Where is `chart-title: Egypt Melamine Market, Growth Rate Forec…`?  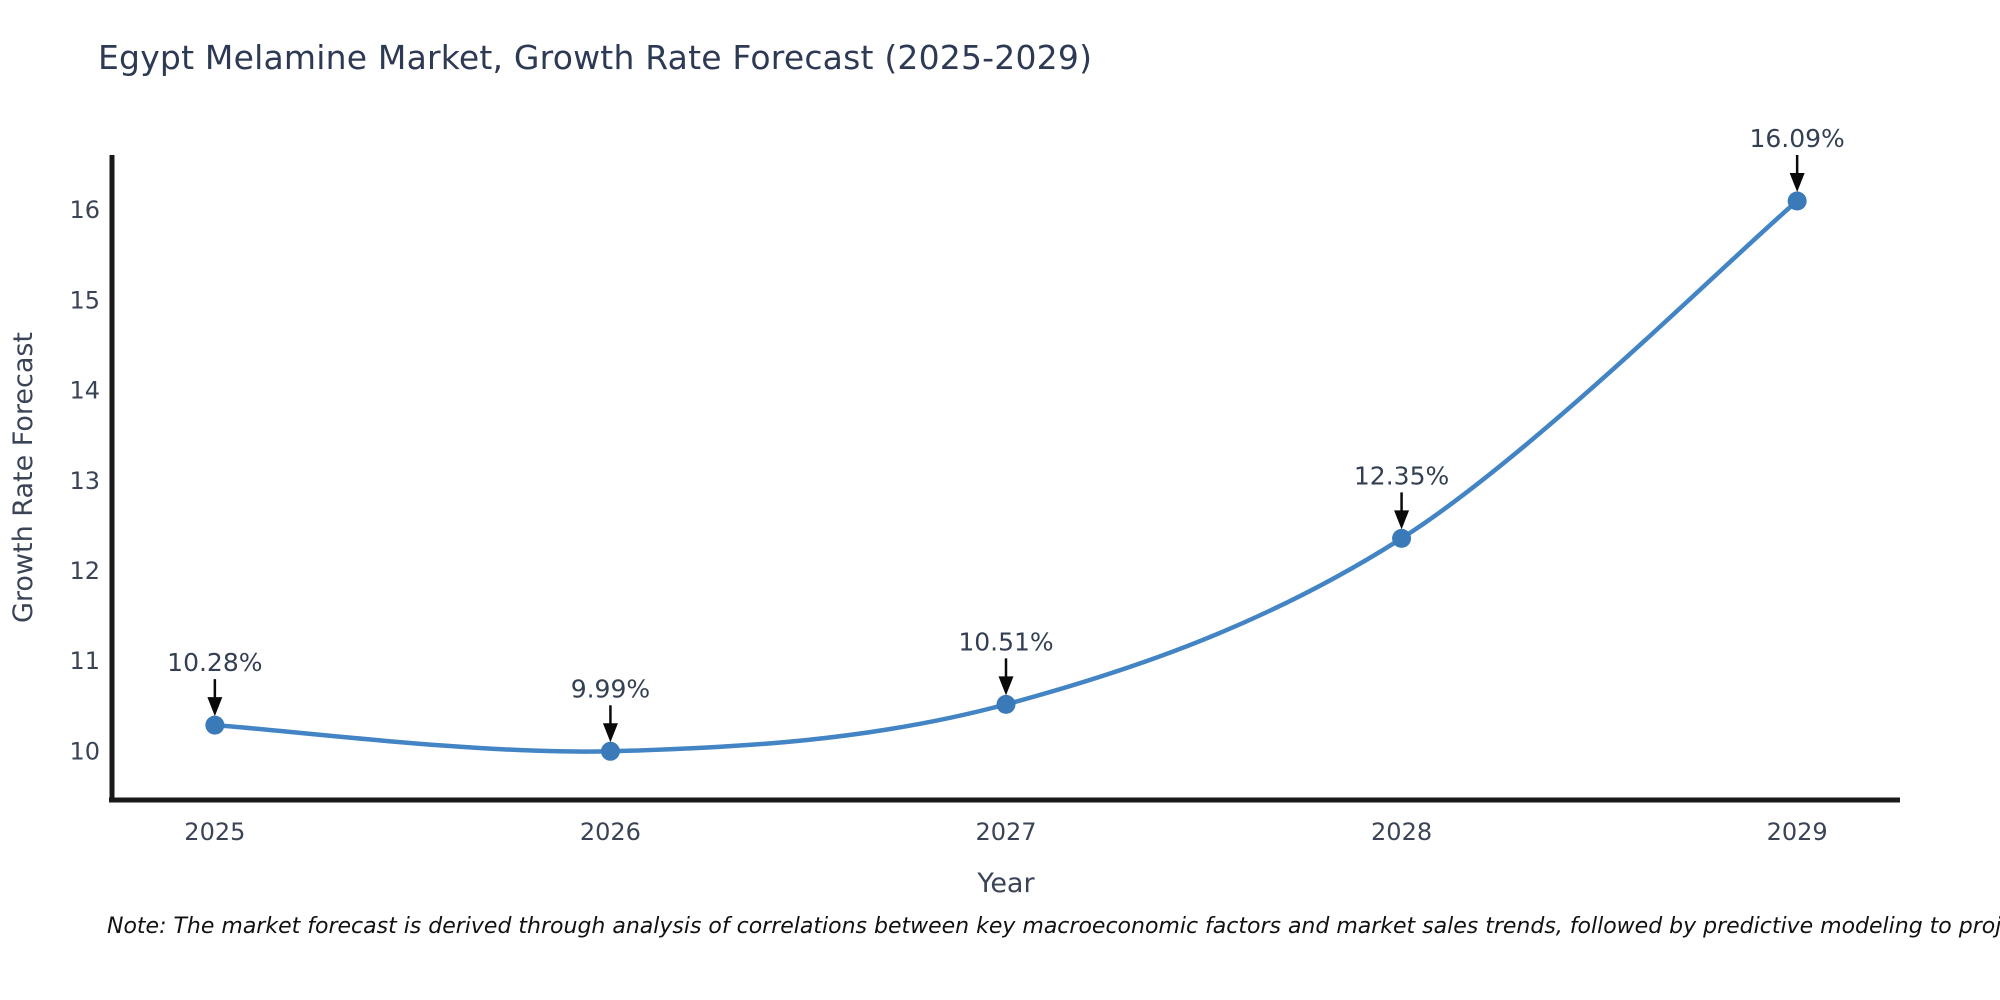
chart-title: Egypt Melamine Market, Growth Rate Forec… is located at coordinates (595, 57).